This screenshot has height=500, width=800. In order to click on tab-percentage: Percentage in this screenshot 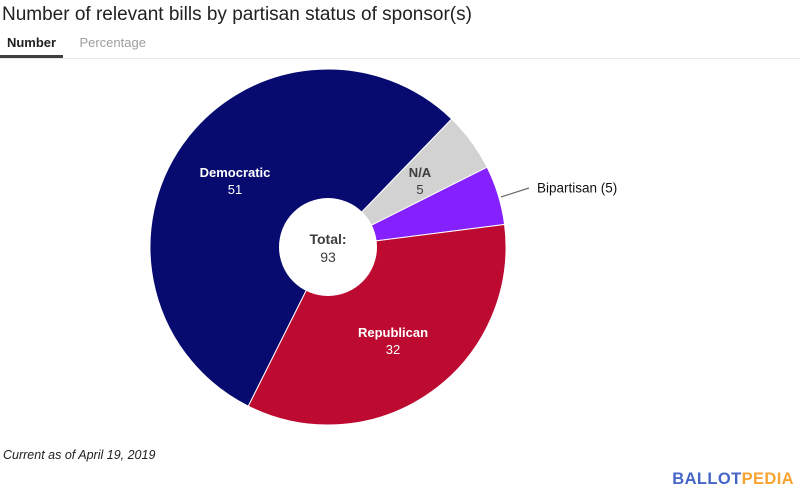, I will do `click(112, 42)`.